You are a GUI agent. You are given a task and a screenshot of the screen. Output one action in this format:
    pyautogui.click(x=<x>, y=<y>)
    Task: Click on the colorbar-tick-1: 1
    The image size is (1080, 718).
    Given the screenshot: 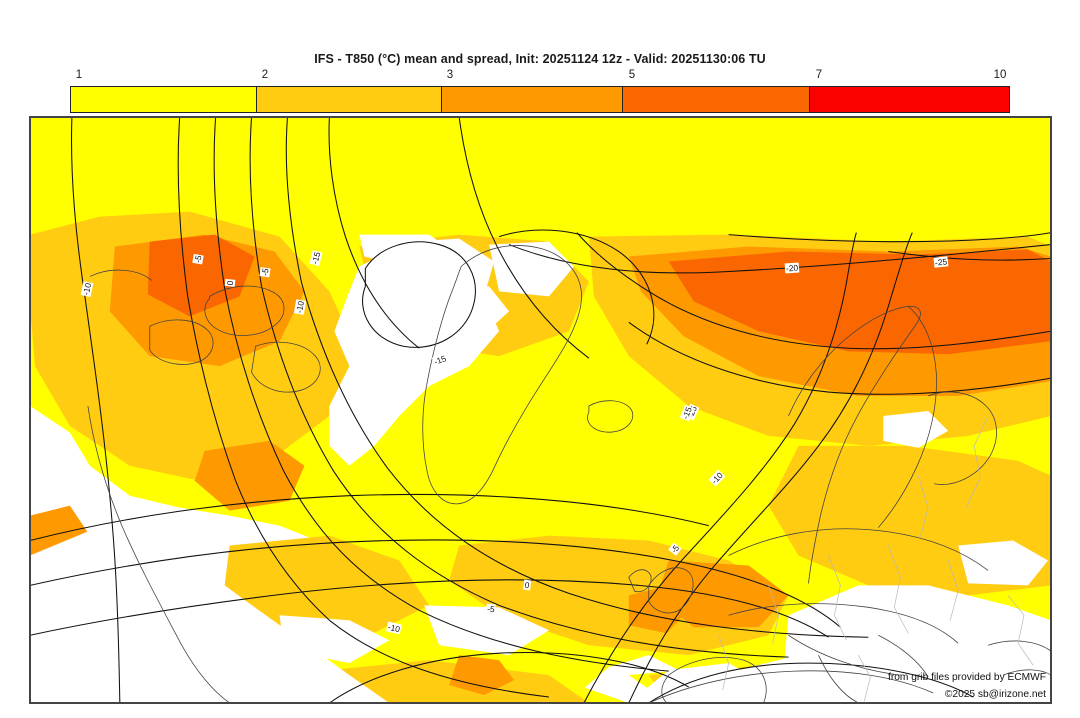 What is the action you would take?
    pyautogui.click(x=79, y=75)
    